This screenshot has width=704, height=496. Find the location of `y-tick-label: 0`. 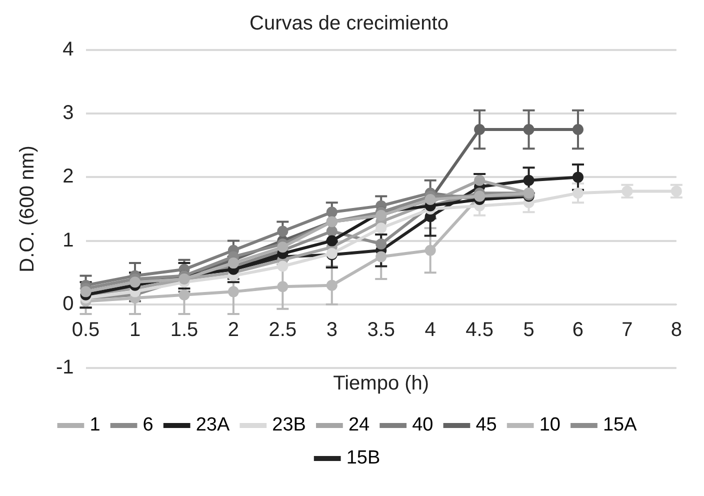

y-tick-label: 0 is located at coordinates (68, 303).